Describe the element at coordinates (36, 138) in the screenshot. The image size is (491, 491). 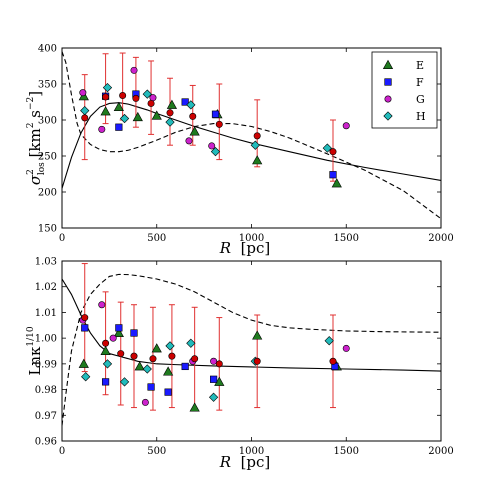
I see `y-axis-label: σ2los [km2 s−2]` at that location.